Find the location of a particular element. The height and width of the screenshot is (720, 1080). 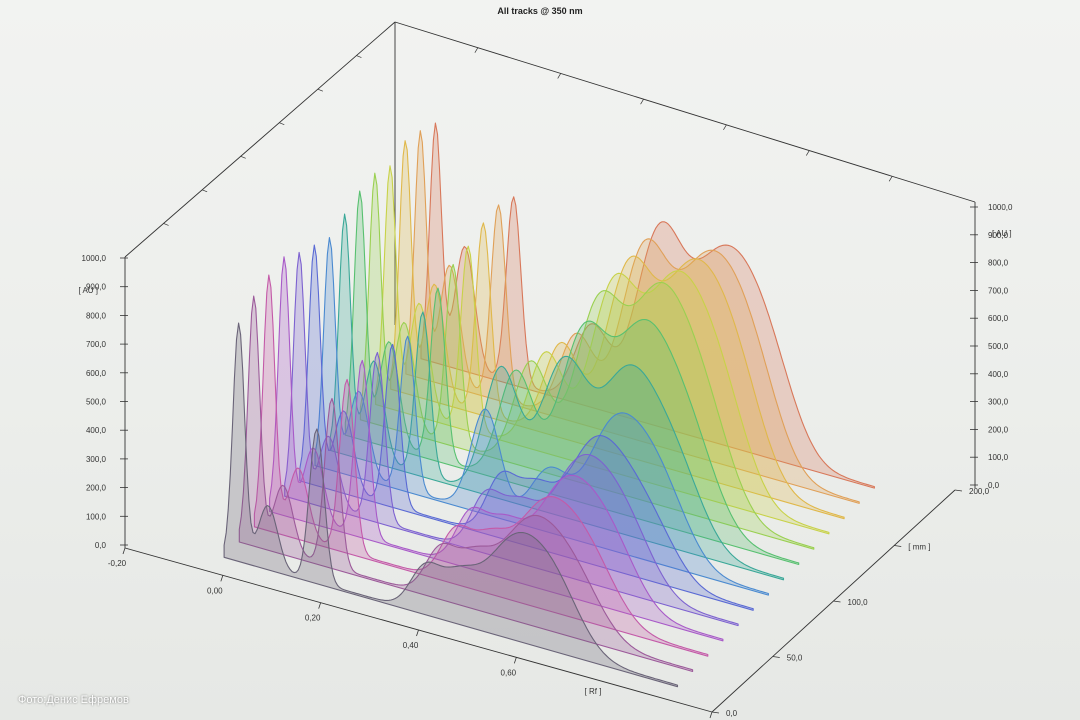

z-tick-label-right: 200,0 is located at coordinates (998, 429).